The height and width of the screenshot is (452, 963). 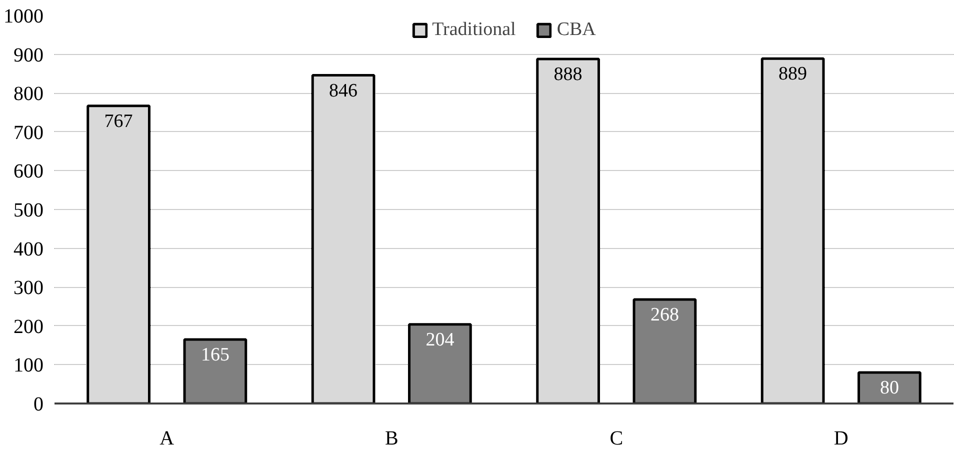 I want to click on legend-label: Traditional, so click(x=474, y=30).